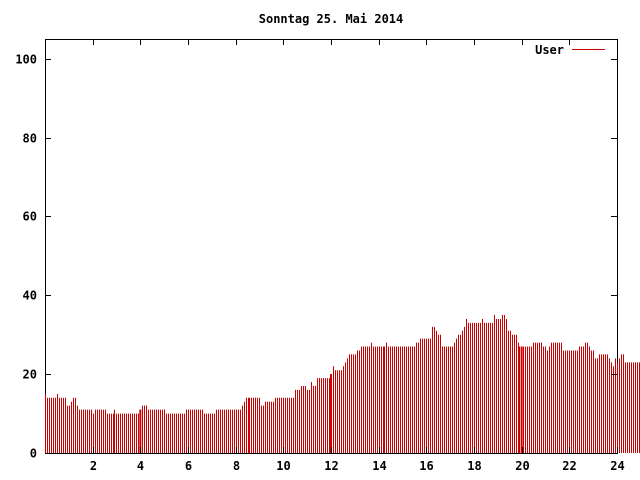 This screenshot has width=640, height=480. What do you see at coordinates (426, 466) in the screenshot?
I see `x-tick-label: 16` at bounding box center [426, 466].